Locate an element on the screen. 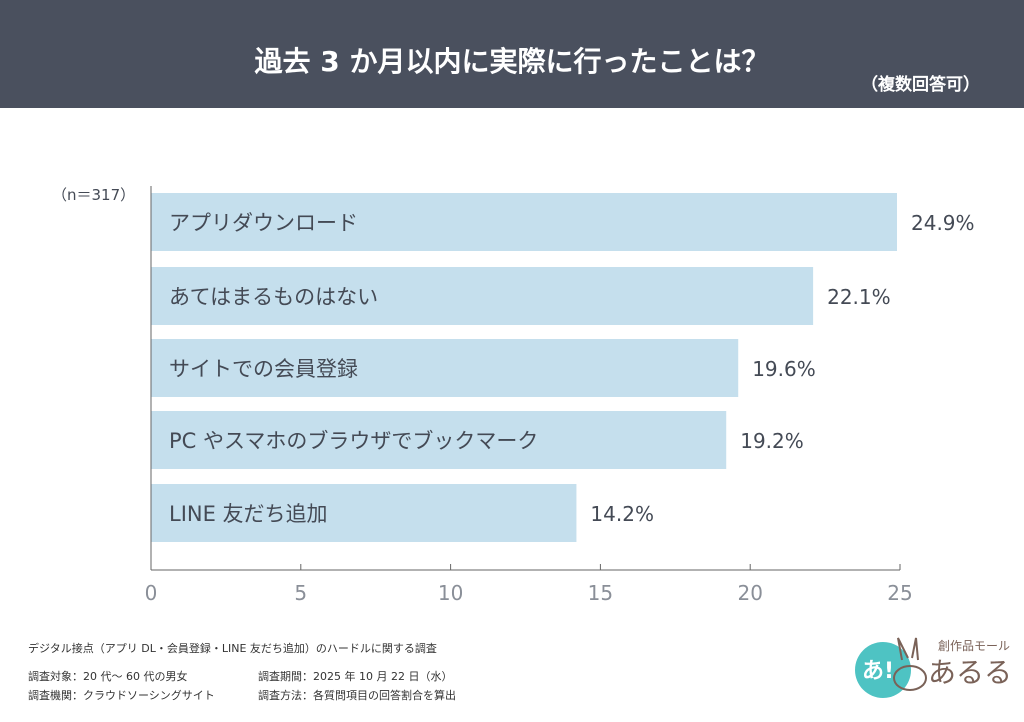 The height and width of the screenshot is (722, 1024). x-tick-label: 10 is located at coordinates (450, 593).